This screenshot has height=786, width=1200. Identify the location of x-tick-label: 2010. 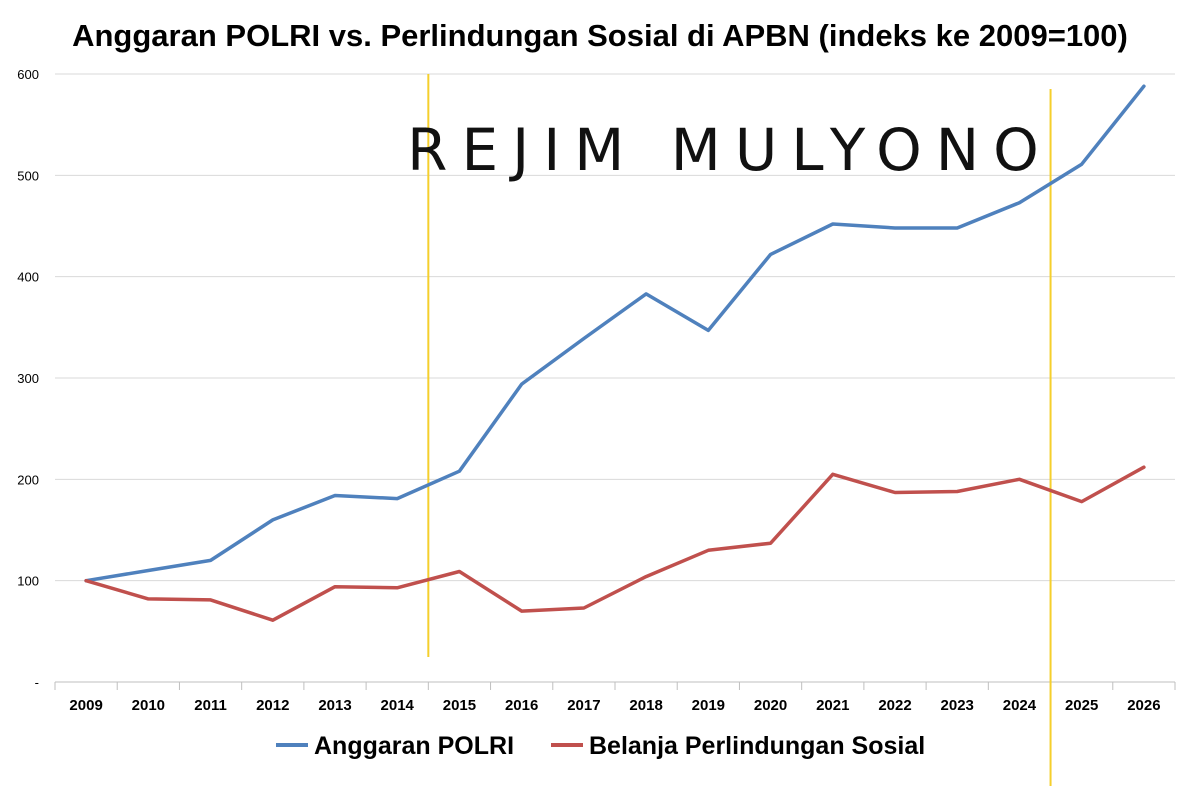
(148, 705).